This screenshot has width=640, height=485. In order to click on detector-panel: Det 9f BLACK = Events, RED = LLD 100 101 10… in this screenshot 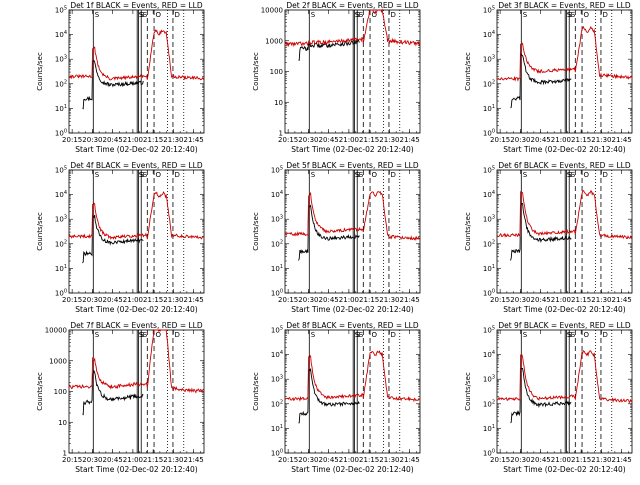, I will do `click(548, 397)`.